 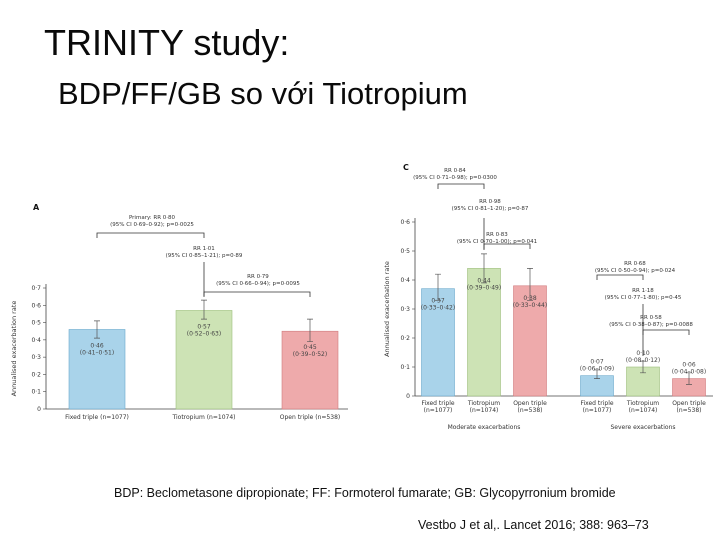 I want to click on panel-a-y-tick-label: 0, so click(x=39, y=409).